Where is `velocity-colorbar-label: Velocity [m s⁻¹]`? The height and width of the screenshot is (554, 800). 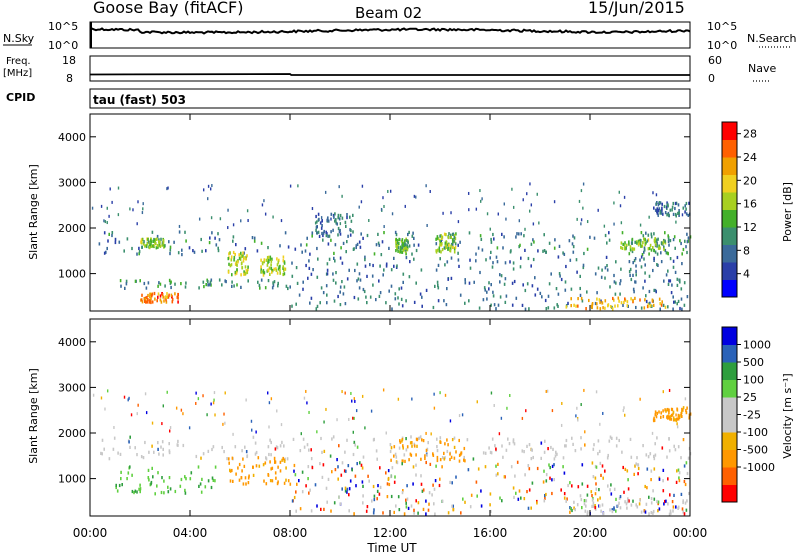 velocity-colorbar-label: Velocity [m s⁻¹] is located at coordinates (787, 415).